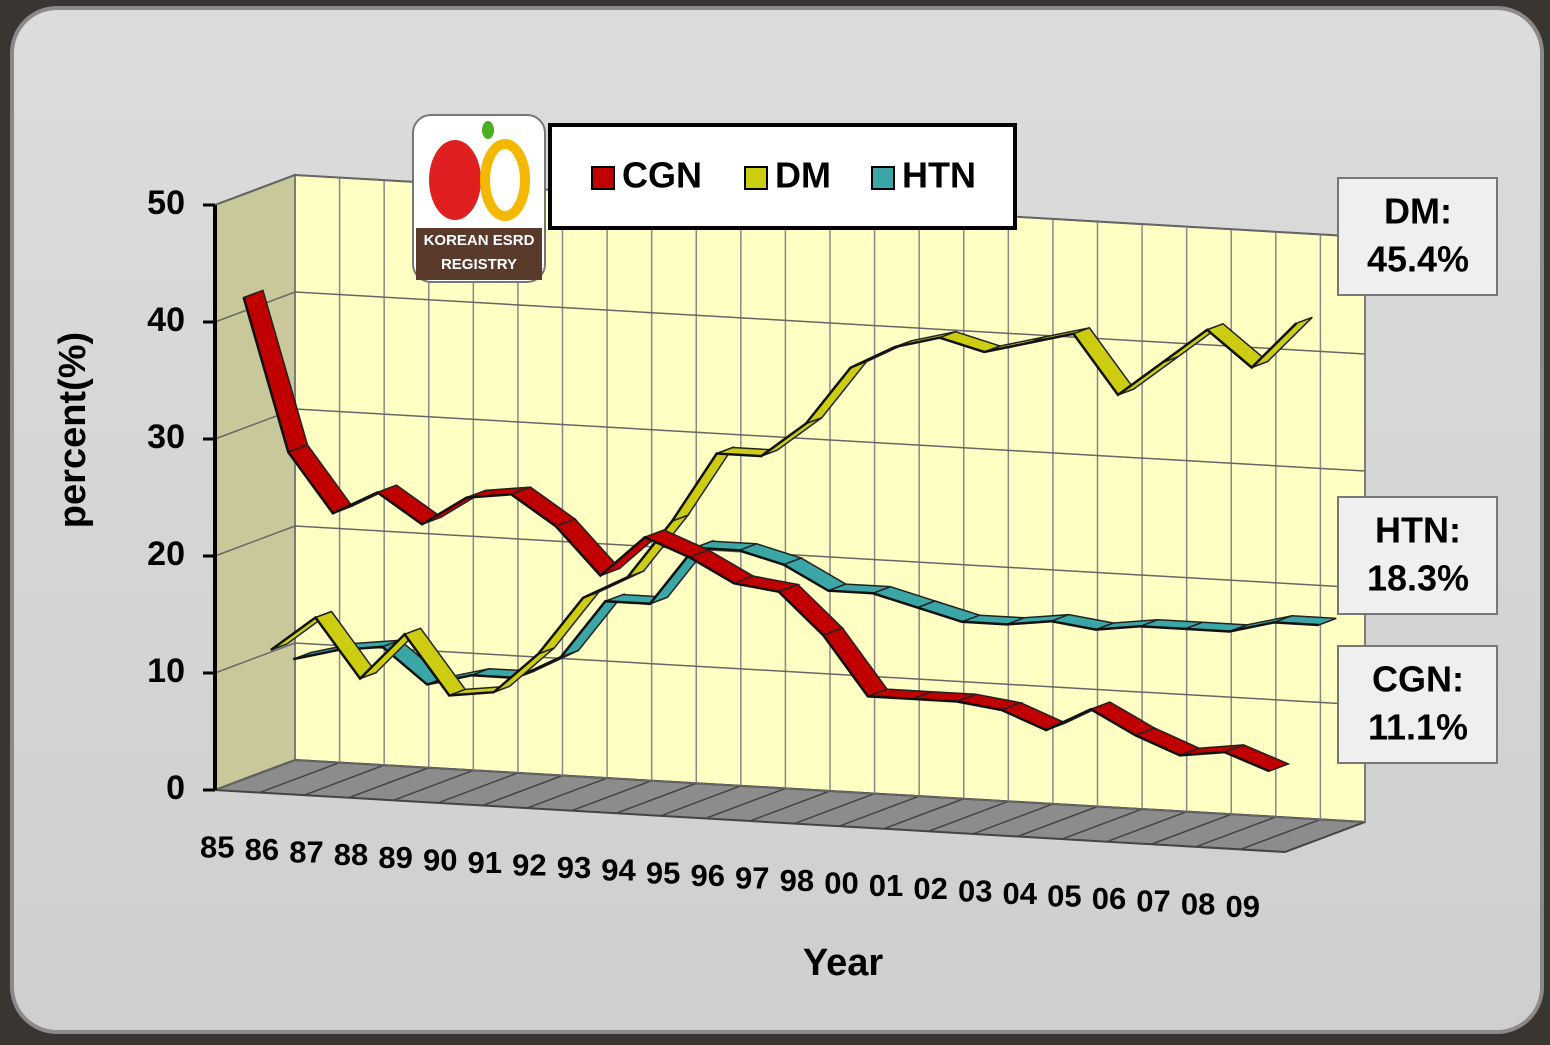 The height and width of the screenshot is (1045, 1550). What do you see at coordinates (1418, 530) in the screenshot?
I see `annotation-text: HTN:` at bounding box center [1418, 530].